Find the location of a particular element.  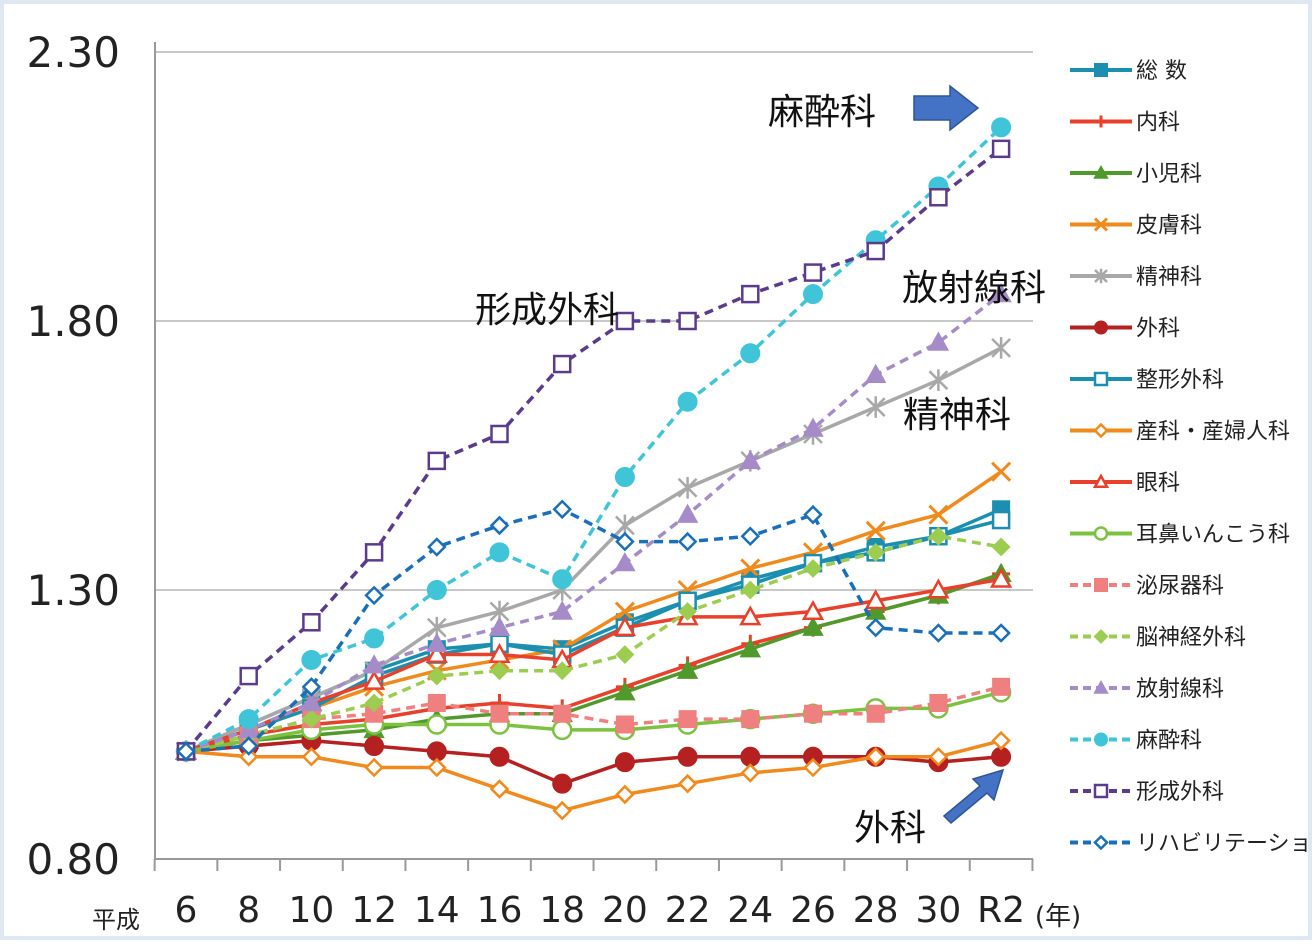

x-tick-label: 26 is located at coordinates (813, 910).